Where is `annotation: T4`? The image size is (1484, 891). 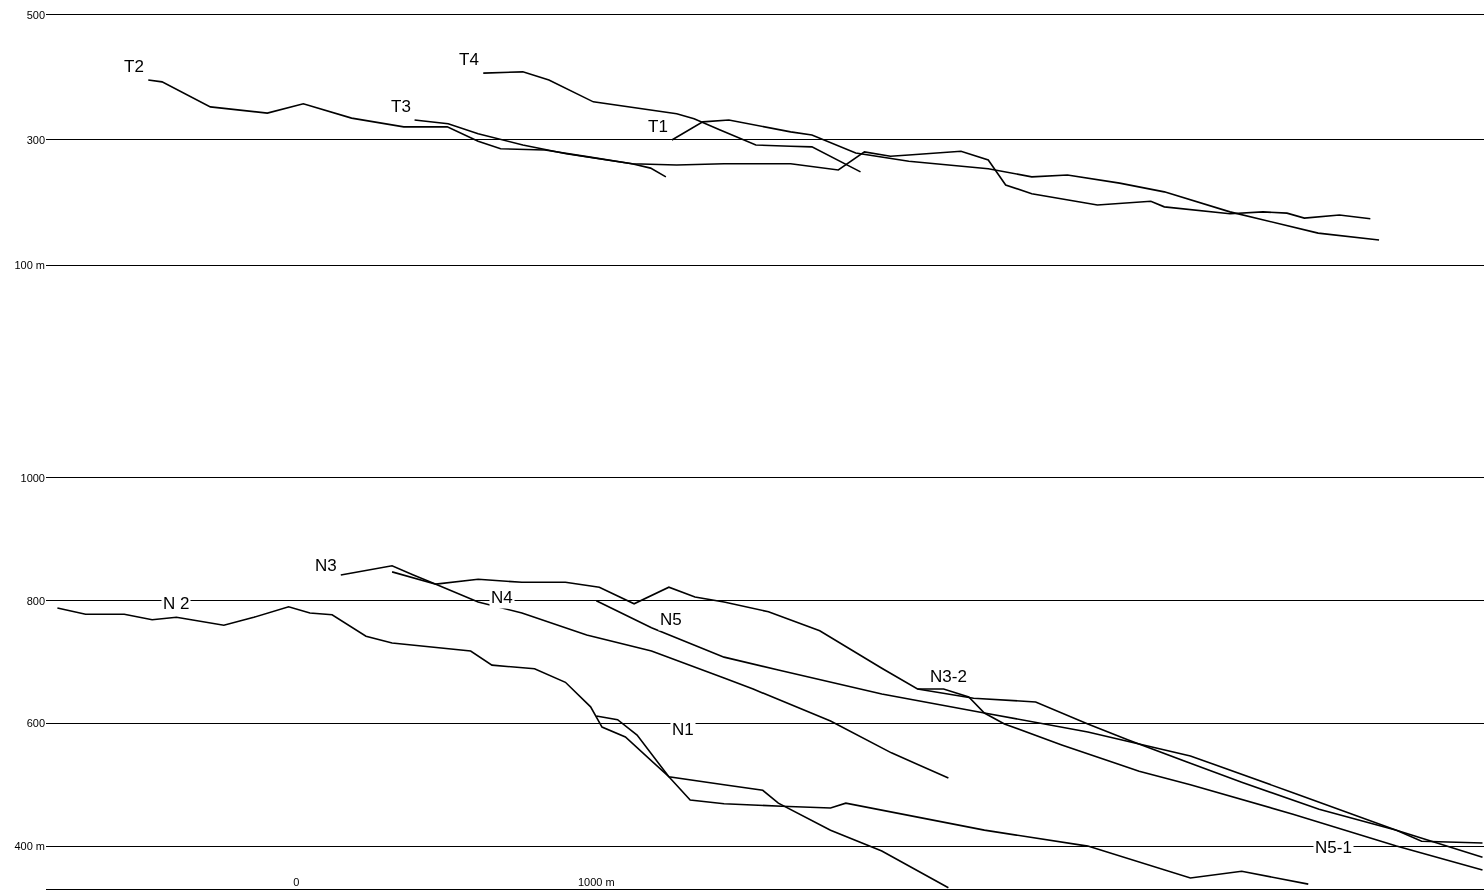
annotation: T4 is located at coordinates (469, 59).